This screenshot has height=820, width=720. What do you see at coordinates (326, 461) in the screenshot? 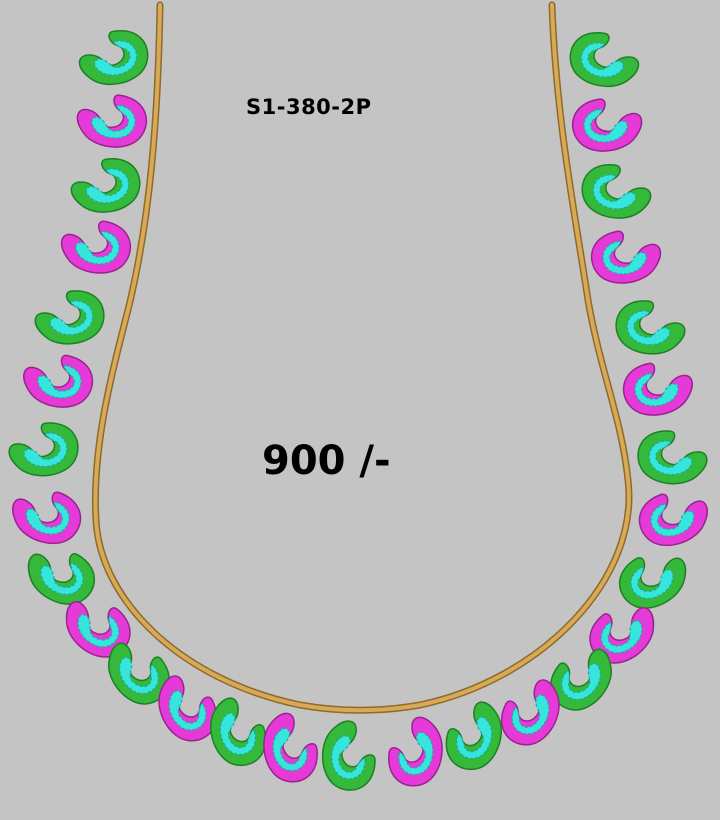
I see `price-label: 900 /-` at bounding box center [326, 461].